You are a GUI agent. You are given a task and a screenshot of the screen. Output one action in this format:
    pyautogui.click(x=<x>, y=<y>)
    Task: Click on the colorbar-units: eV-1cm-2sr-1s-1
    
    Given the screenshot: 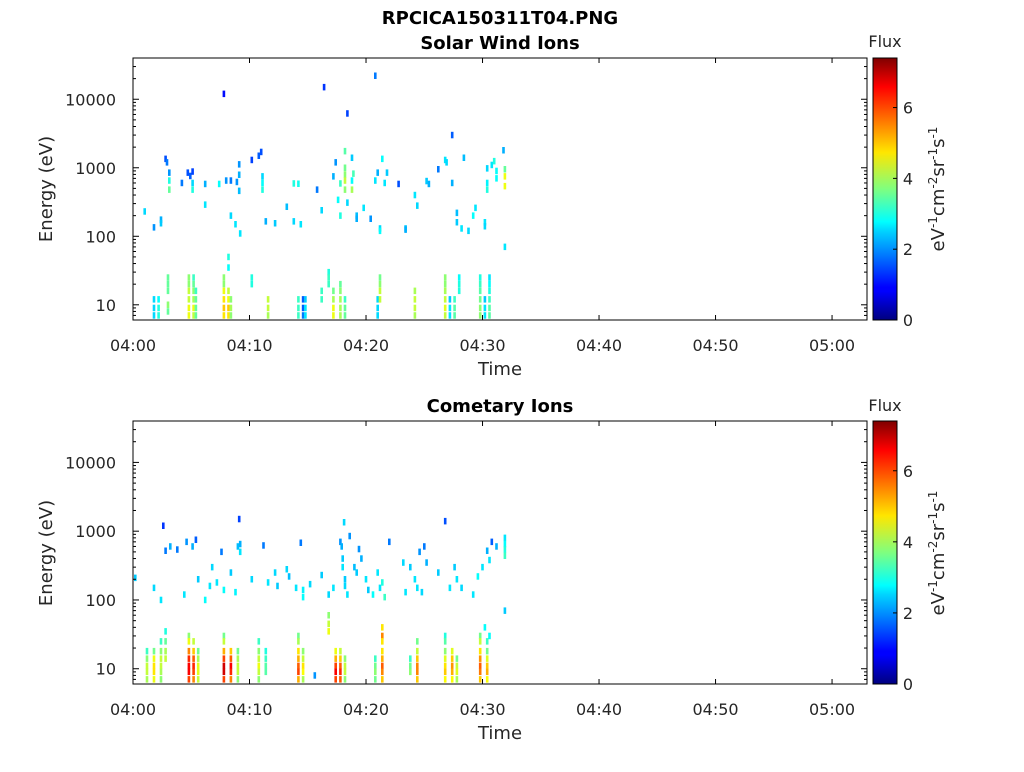 What is the action you would take?
    pyautogui.click(x=937, y=189)
    